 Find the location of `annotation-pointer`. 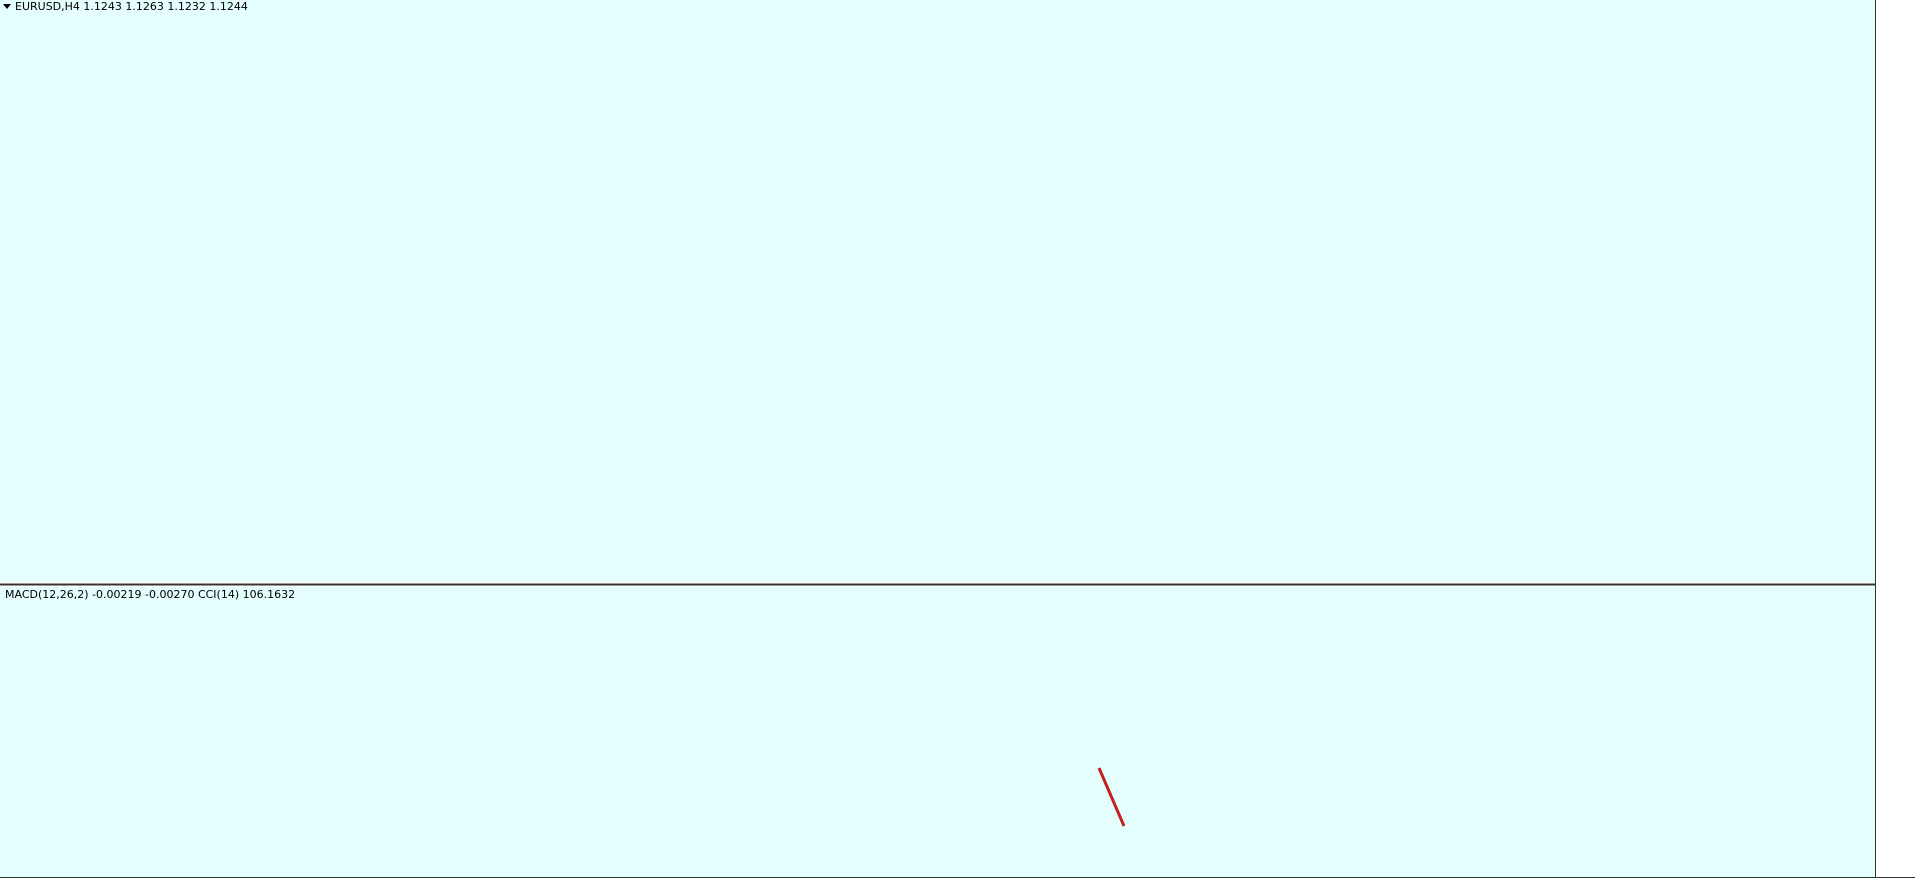

annotation-pointer is located at coordinates (1111, 797).